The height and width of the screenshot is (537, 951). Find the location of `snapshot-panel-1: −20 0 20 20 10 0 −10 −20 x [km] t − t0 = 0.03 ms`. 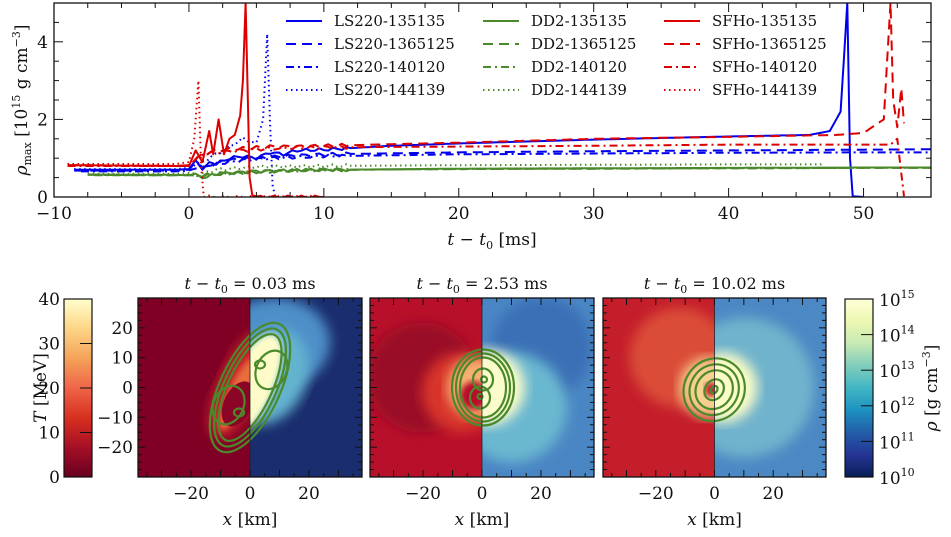

snapshot-panel-1: −20 0 20 20 10 0 −10 −20 x [km] t − t0 = 0.03 ms is located at coordinates (230, 402).